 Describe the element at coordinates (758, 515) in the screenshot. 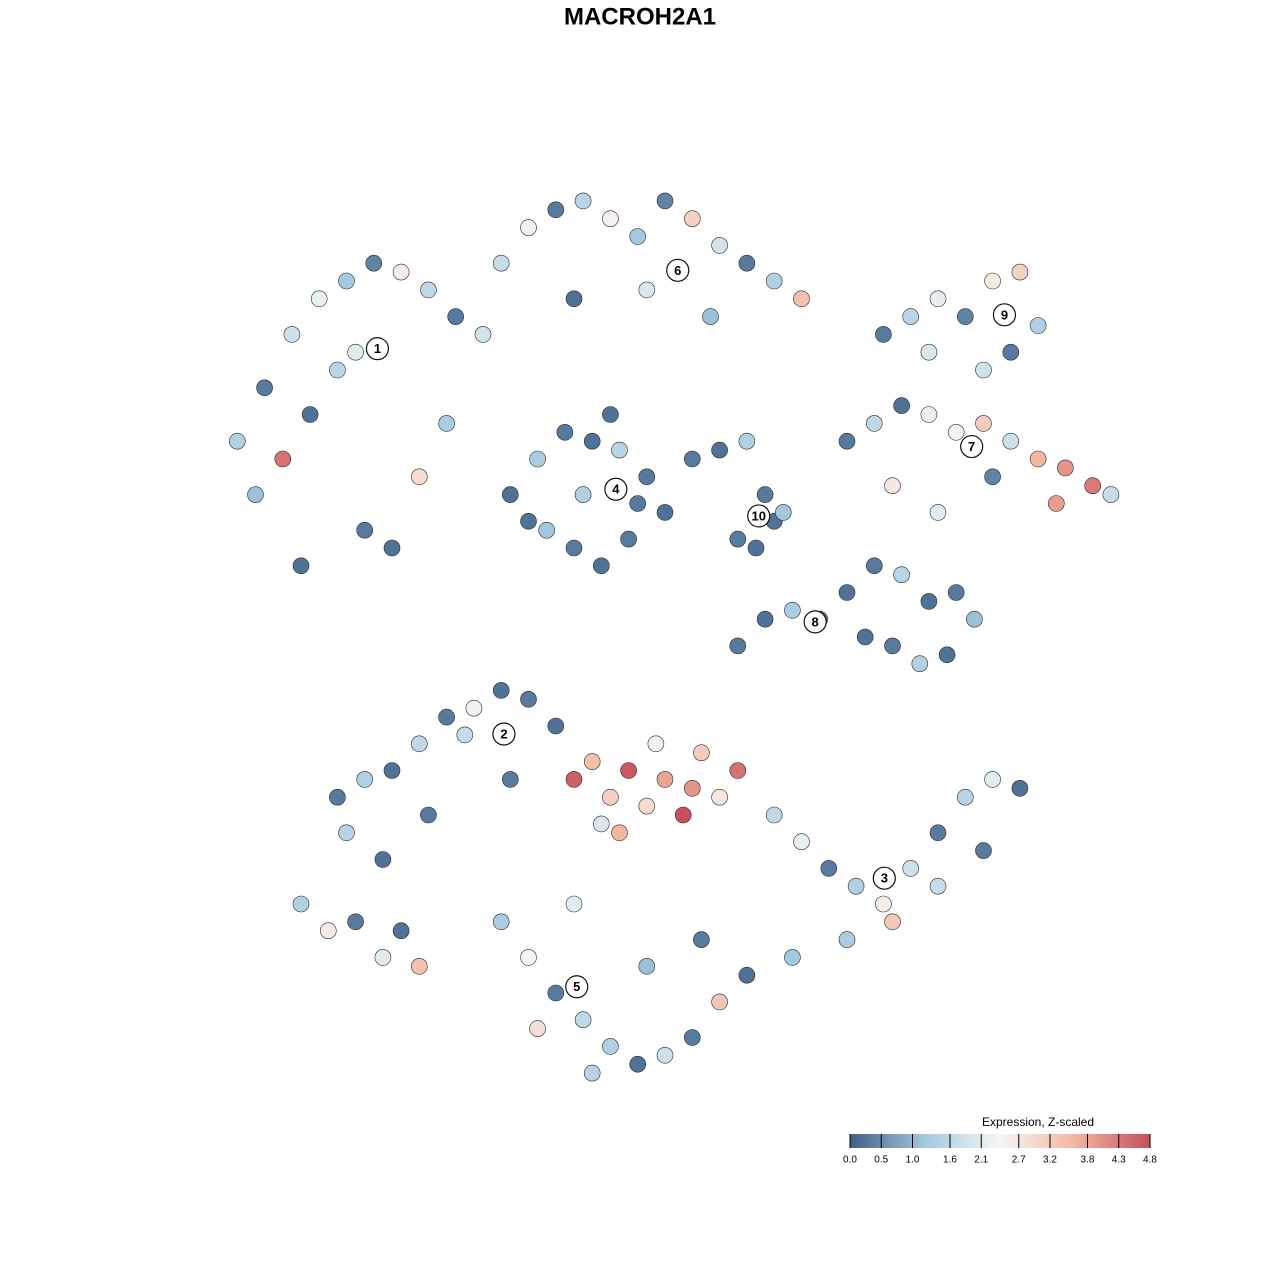

I see `cluster-label: 10` at that location.